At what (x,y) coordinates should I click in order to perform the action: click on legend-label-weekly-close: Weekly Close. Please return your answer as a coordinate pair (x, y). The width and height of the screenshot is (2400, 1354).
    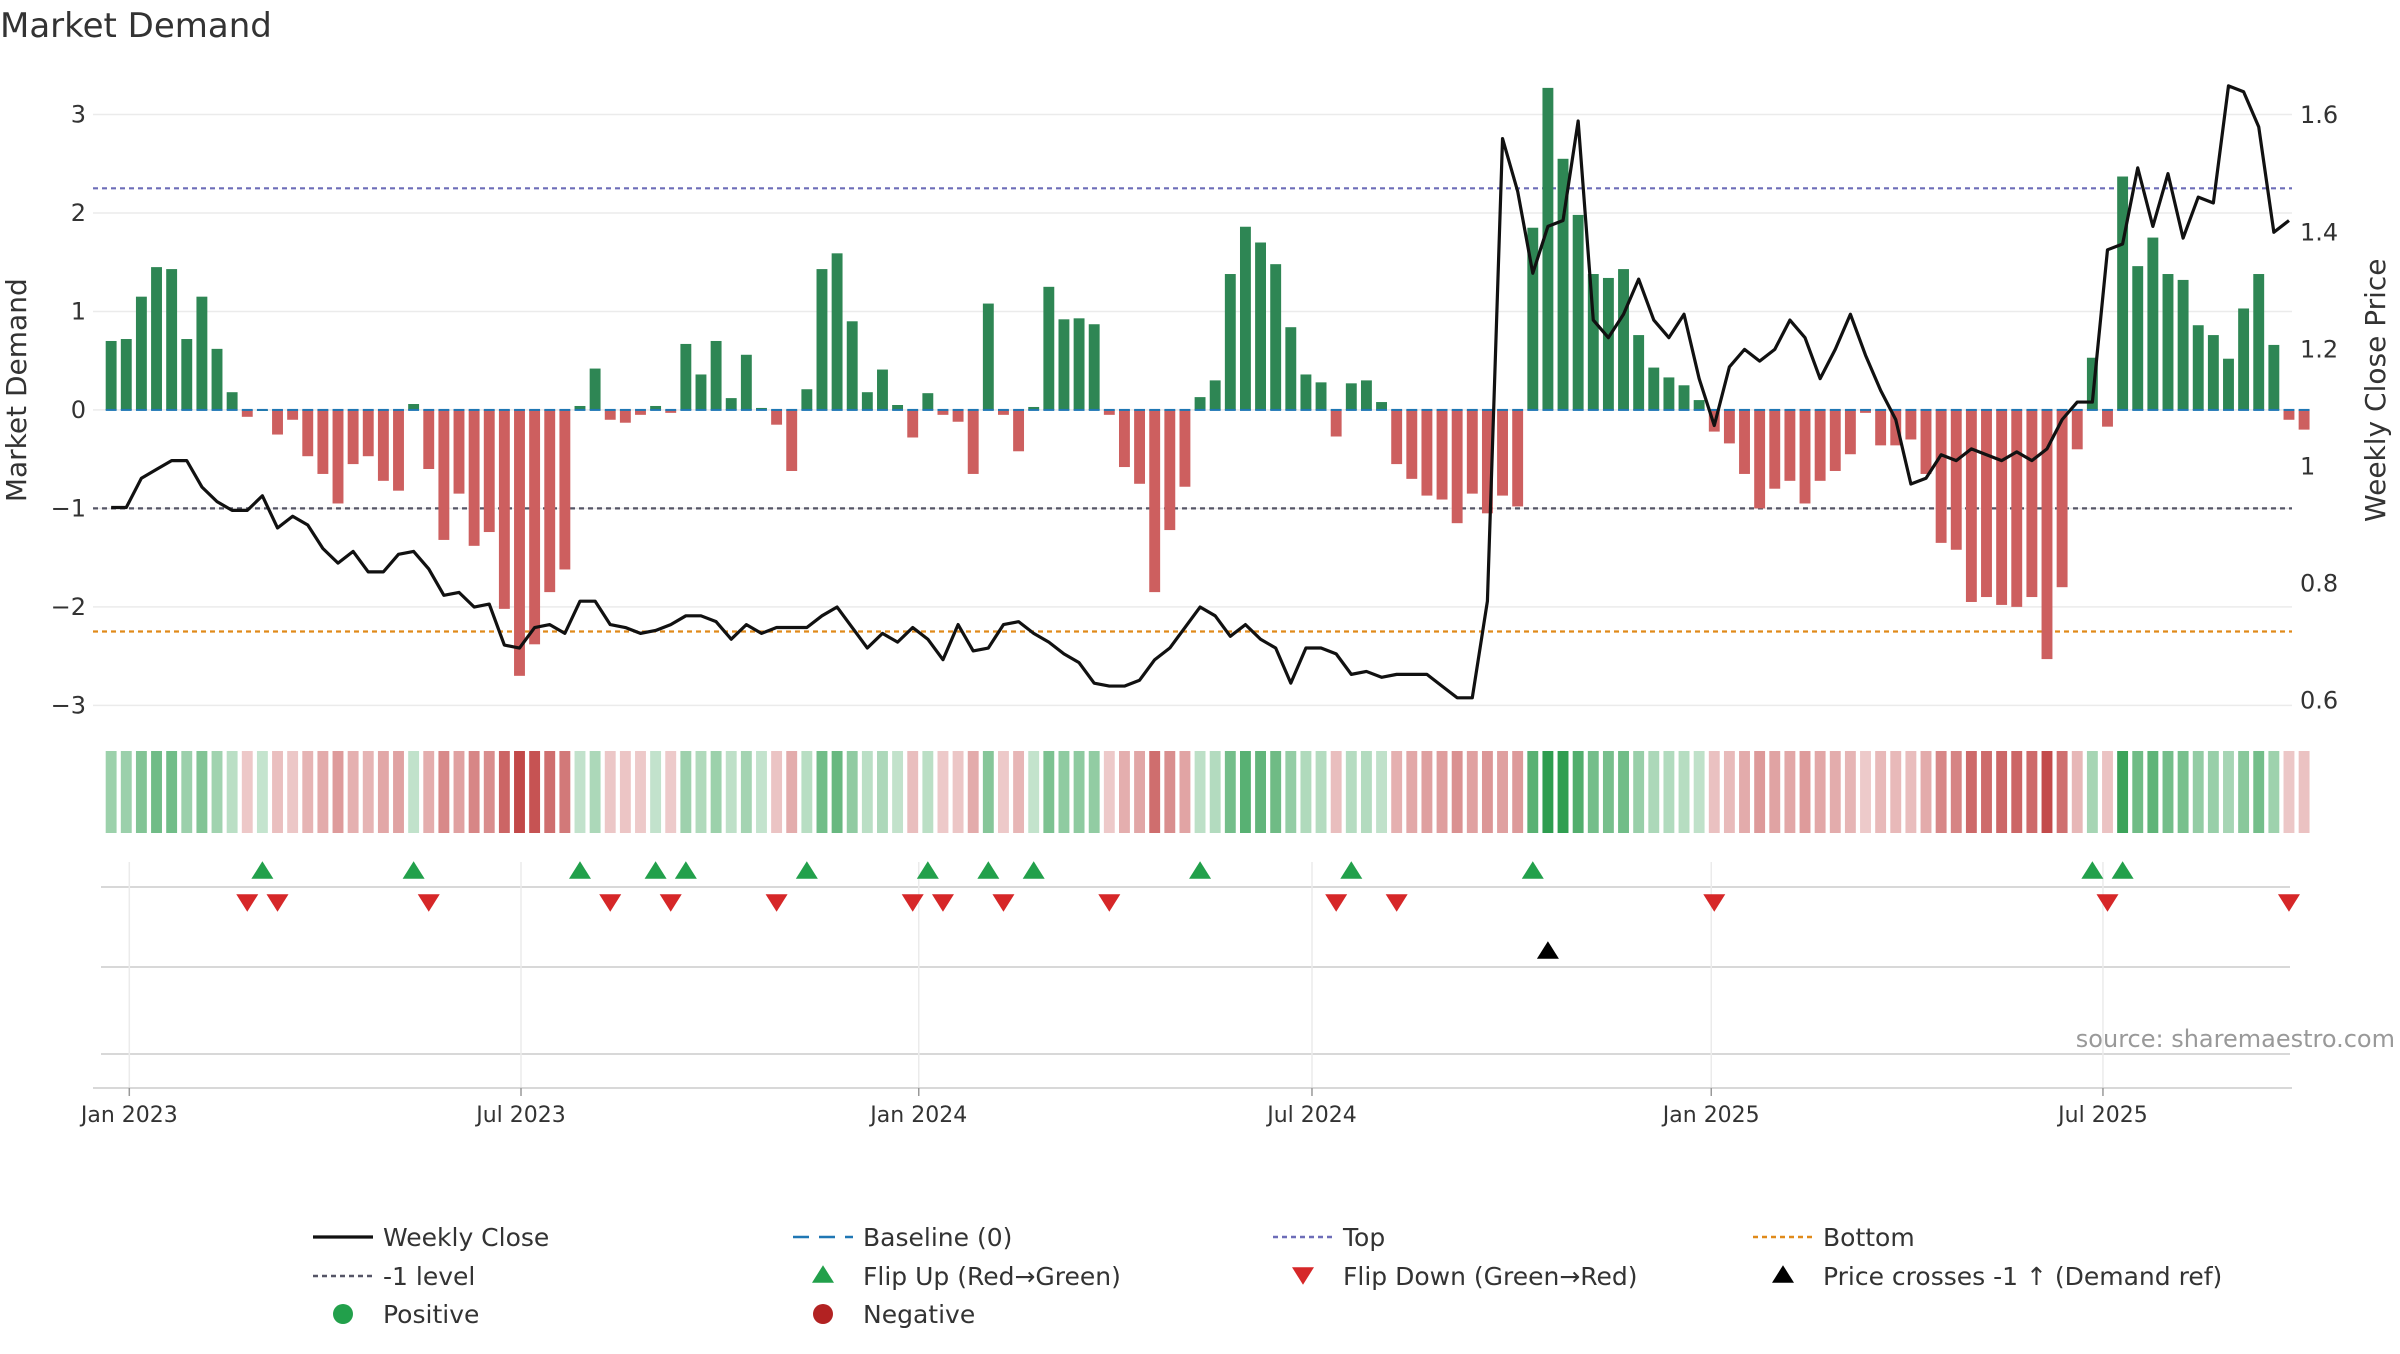
    Looking at the image, I should click on (466, 1237).